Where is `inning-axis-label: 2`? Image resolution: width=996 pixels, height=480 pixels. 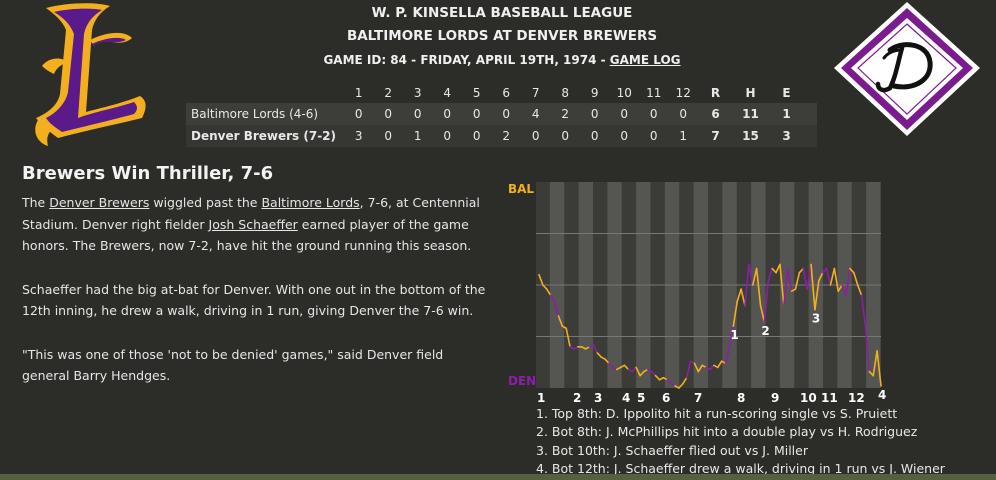 inning-axis-label: 2 is located at coordinates (577, 398).